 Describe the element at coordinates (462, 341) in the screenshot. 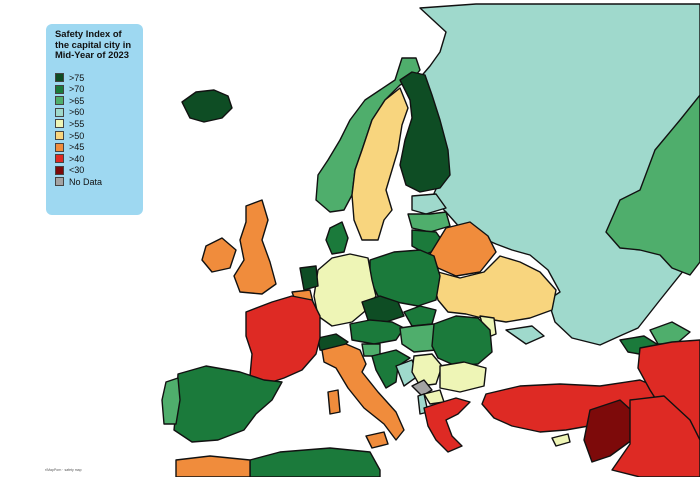

I see `region-romania` at that location.